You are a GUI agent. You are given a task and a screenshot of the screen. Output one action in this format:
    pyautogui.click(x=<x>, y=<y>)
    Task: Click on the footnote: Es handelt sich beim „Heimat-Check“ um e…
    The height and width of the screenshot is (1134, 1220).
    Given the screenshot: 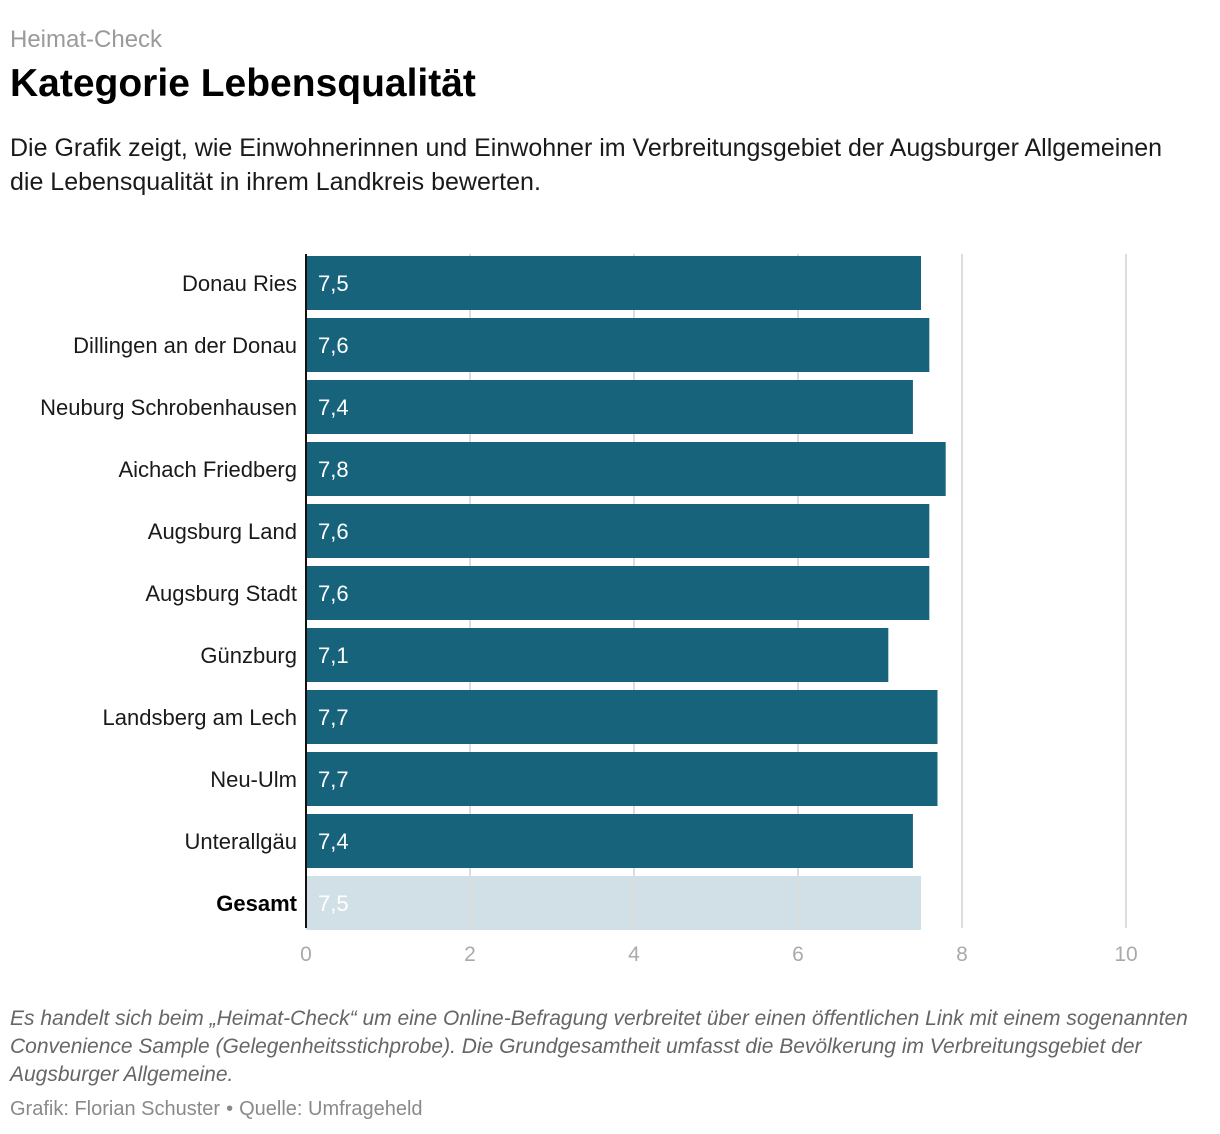 What is the action you would take?
    pyautogui.click(x=599, y=1046)
    